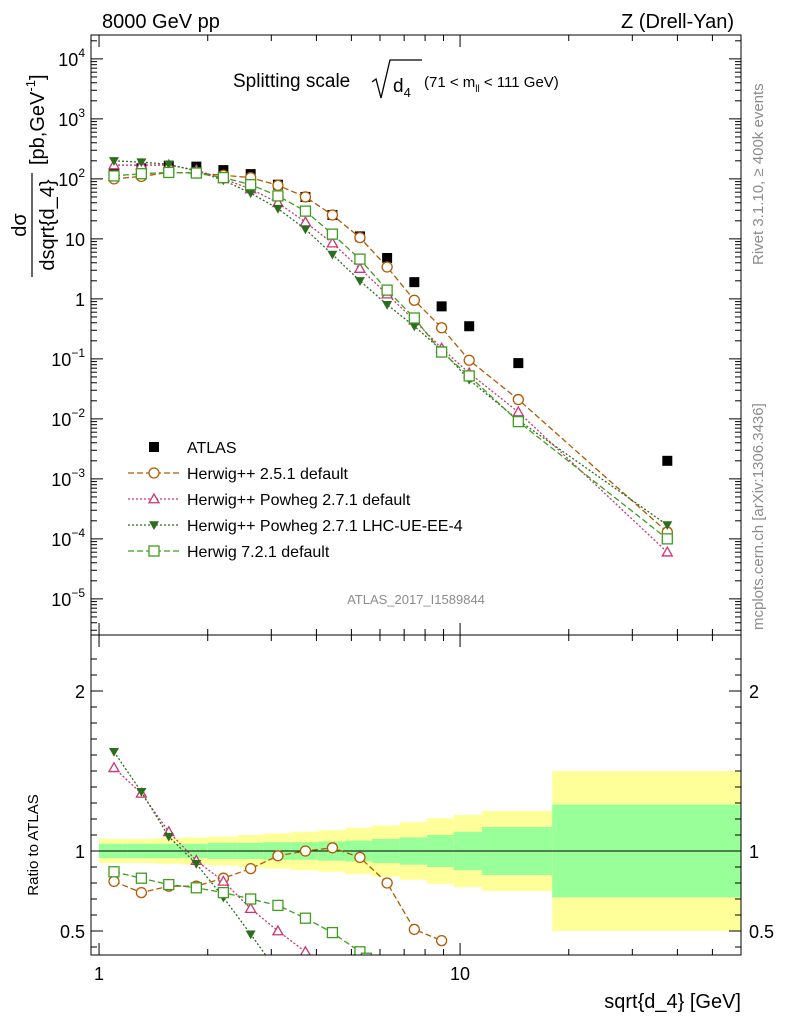  Describe the element at coordinates (68, 418) in the screenshot. I see `y-tick-label: 10⁻²` at that location.